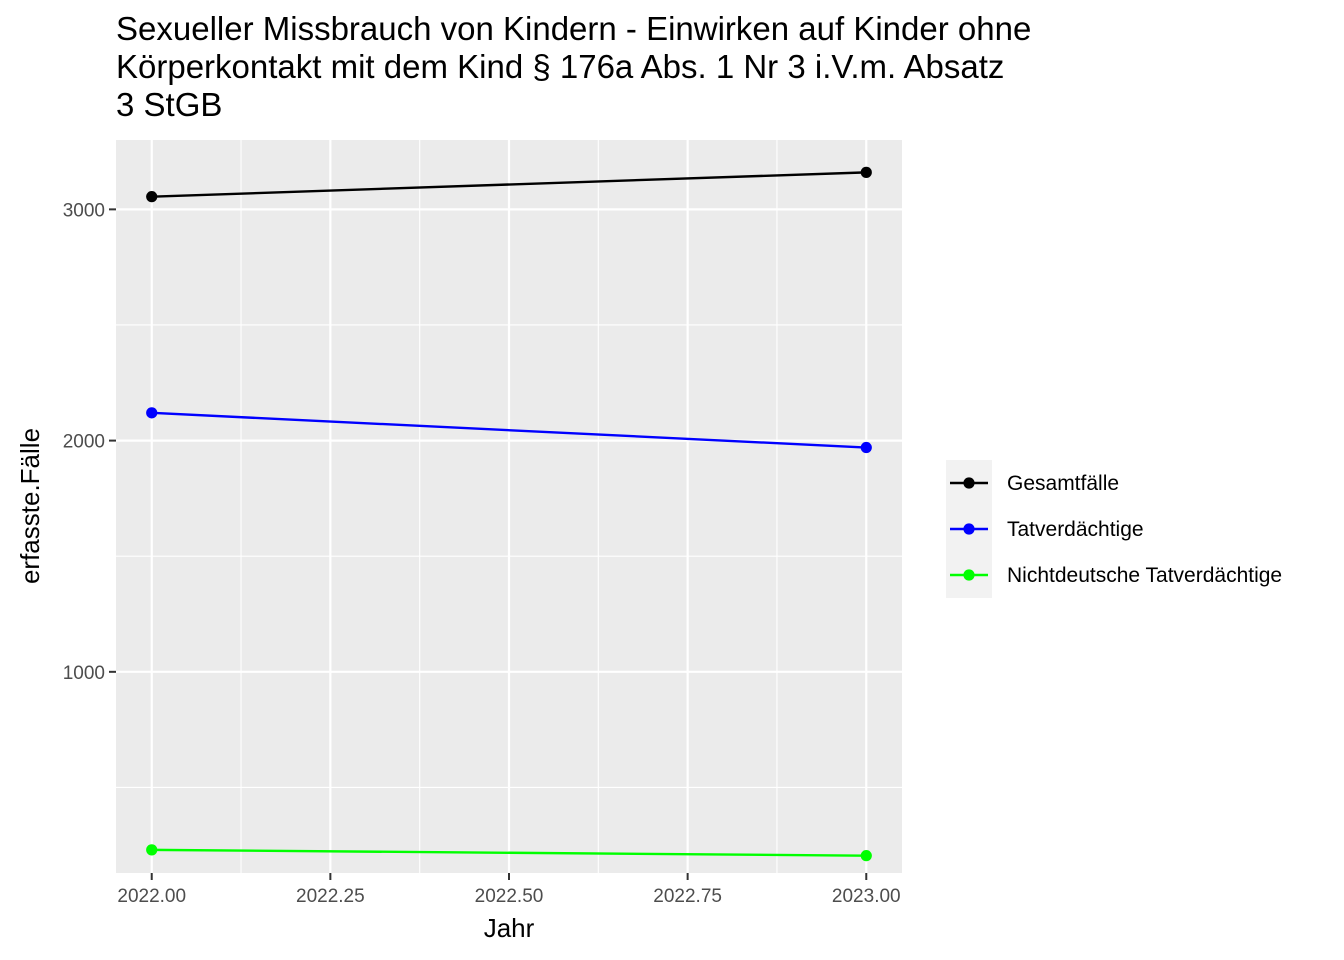 This screenshot has width=1344, height=960. I want to click on legend-label: Nichtdeutsche Tatverdächtige, so click(1144, 575).